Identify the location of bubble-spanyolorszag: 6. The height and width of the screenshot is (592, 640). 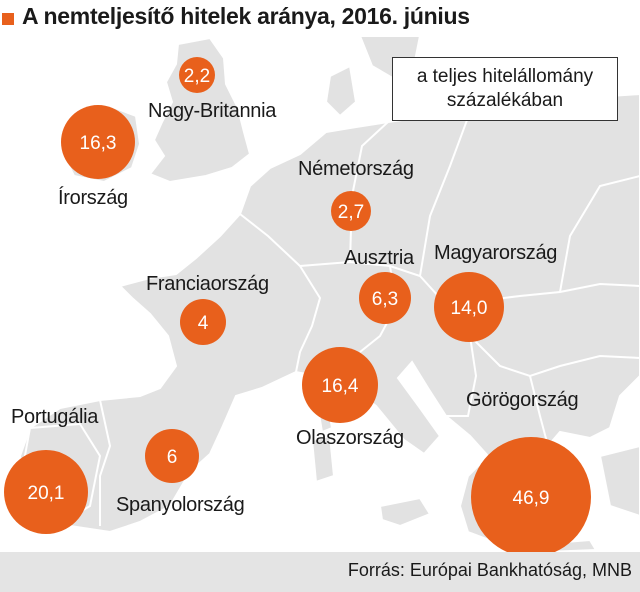
(172, 456).